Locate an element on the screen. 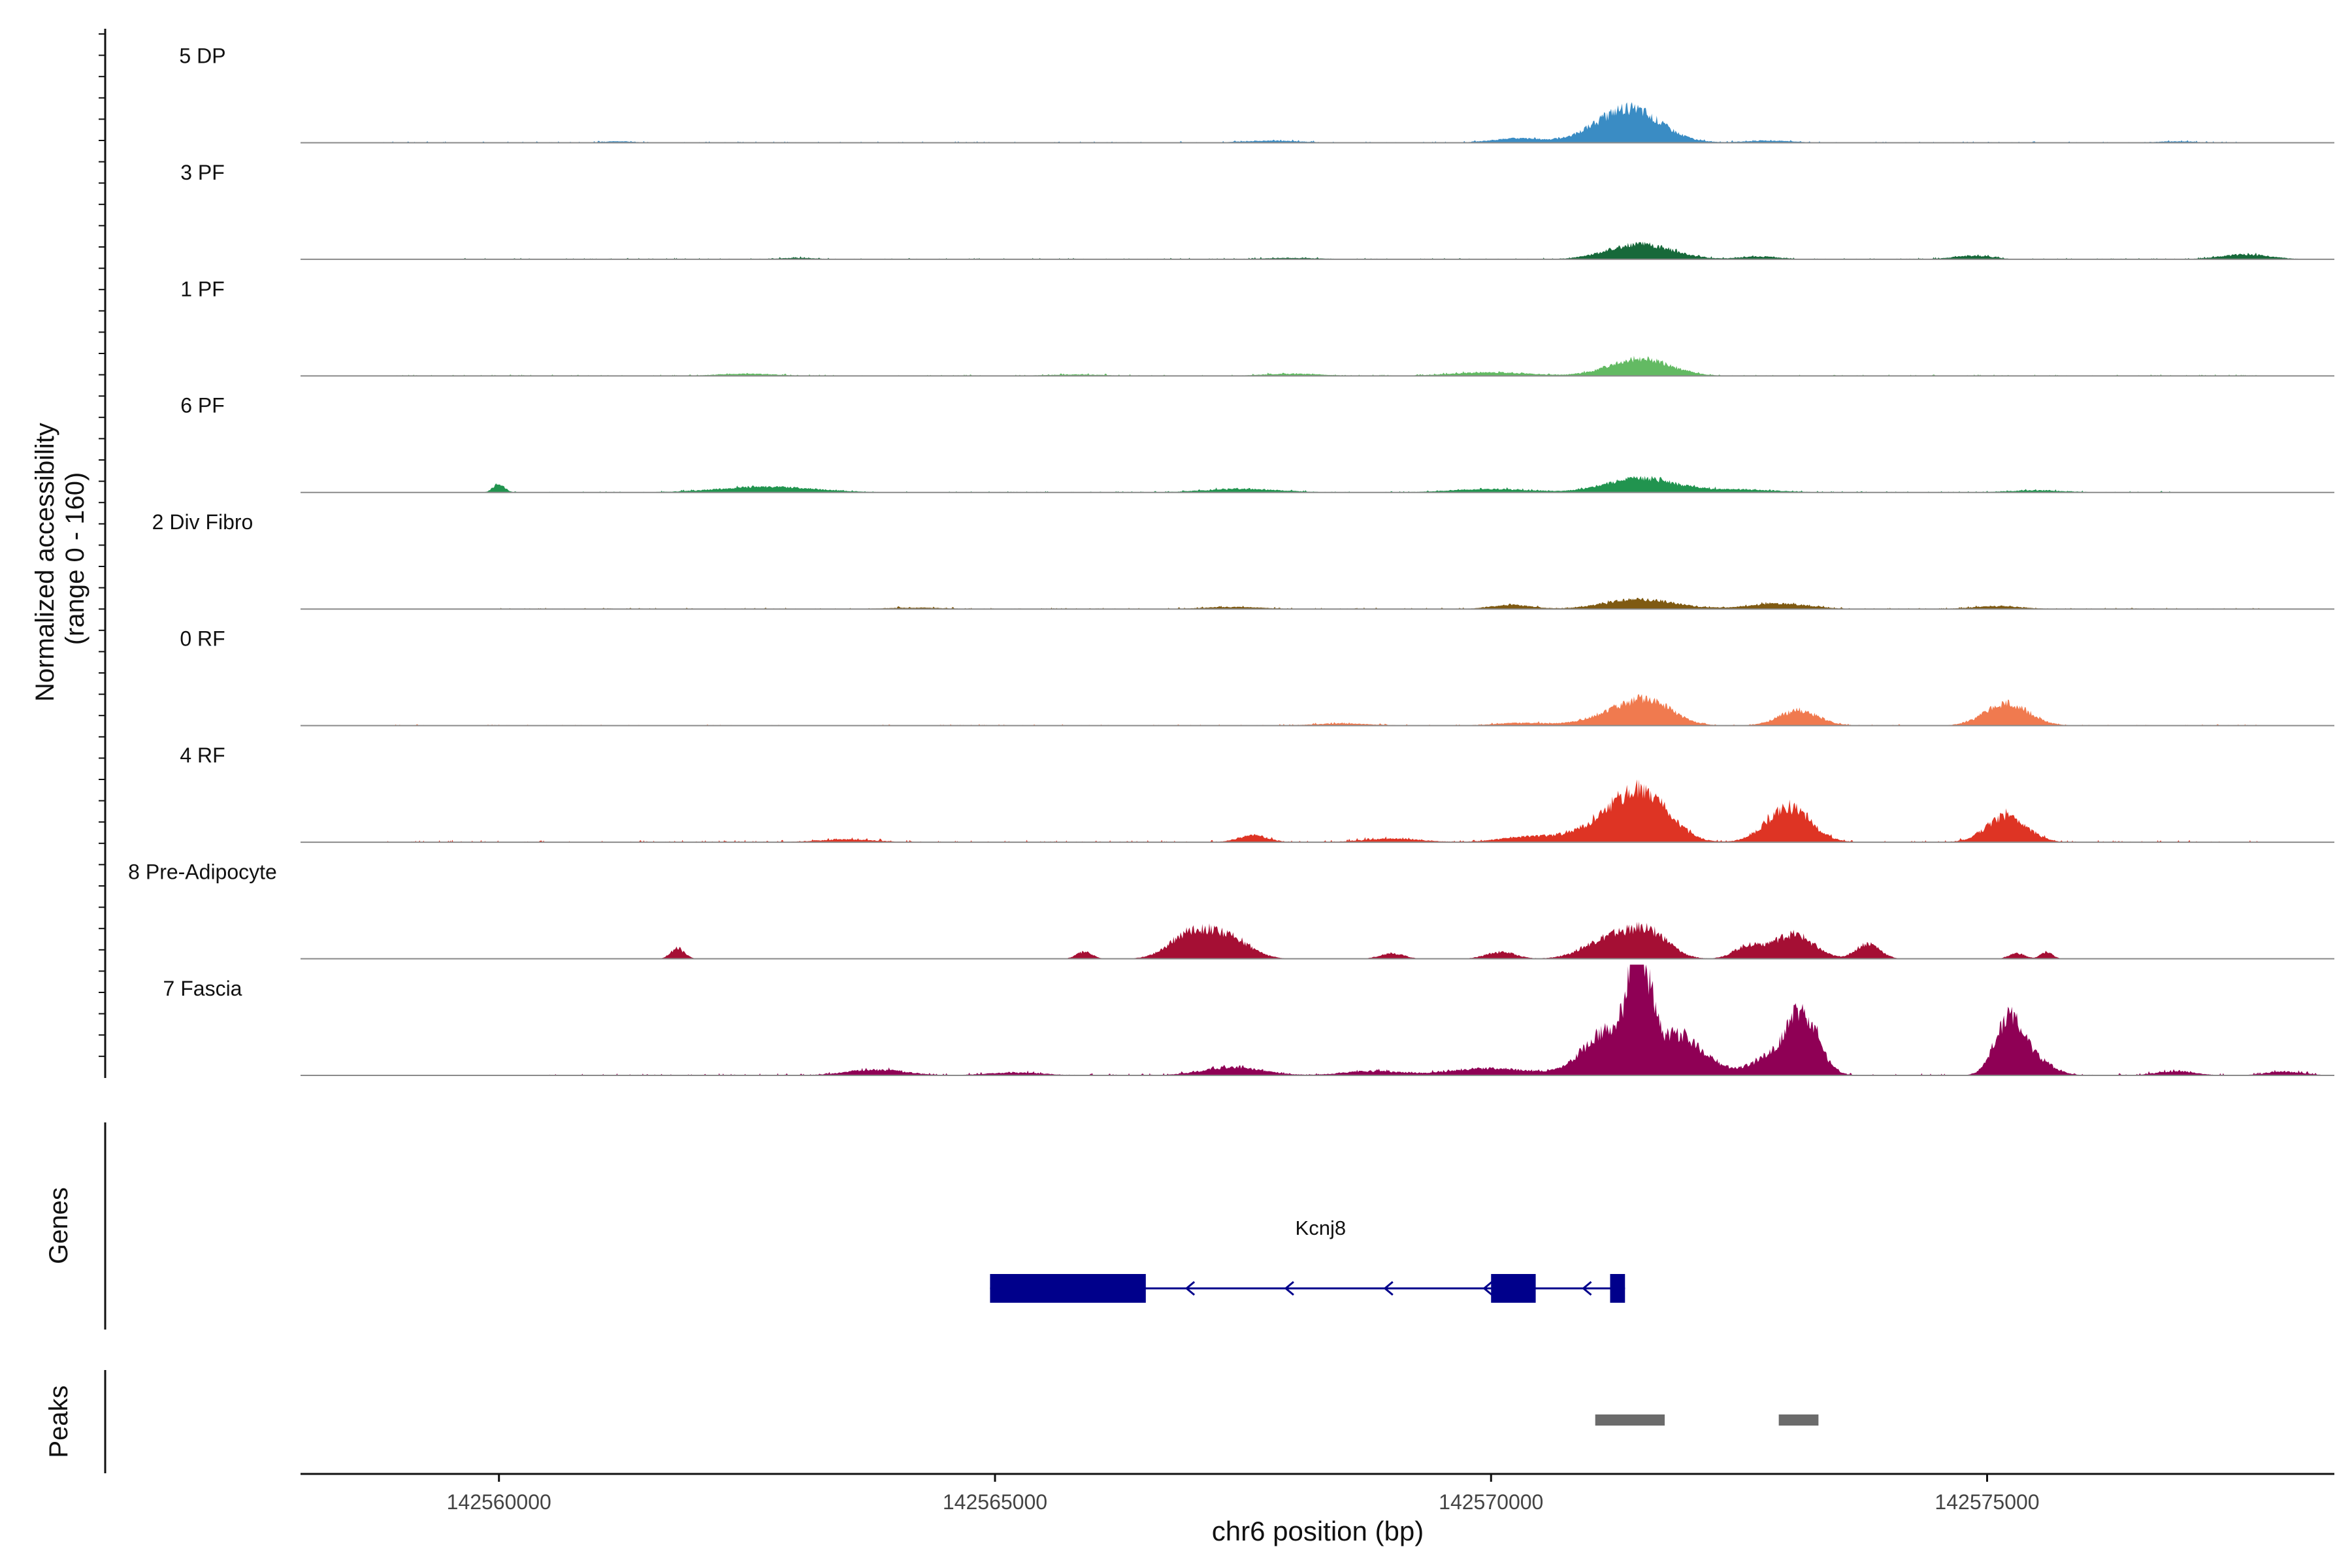 This screenshot has width=2352, height=1568. track-label: 0 RF is located at coordinates (202, 639).